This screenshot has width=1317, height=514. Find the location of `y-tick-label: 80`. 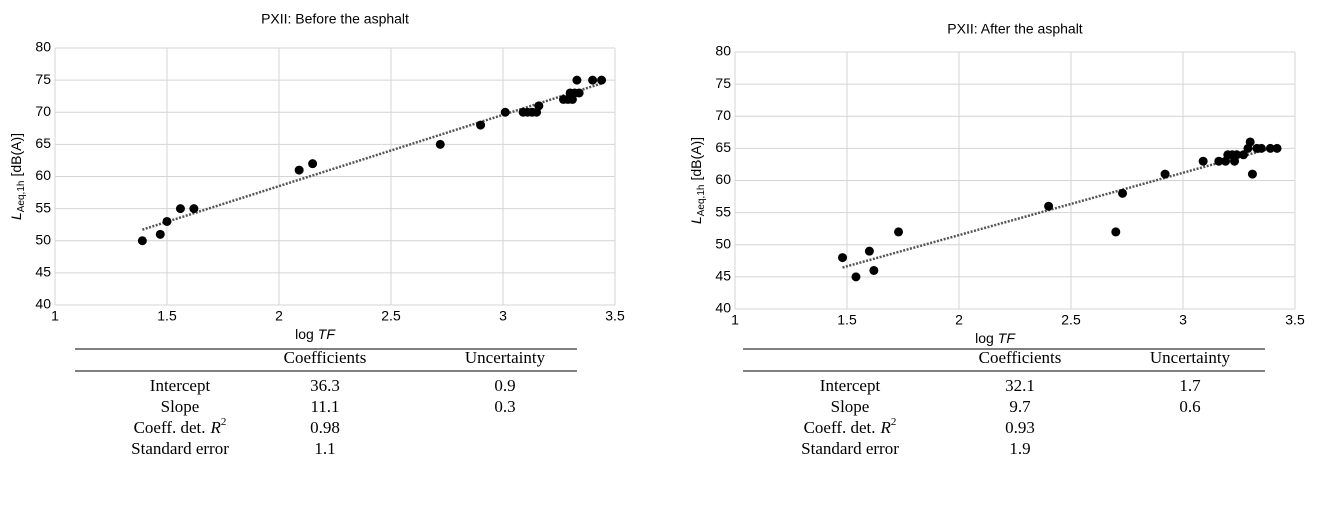

y-tick-label: 80 is located at coordinates (43, 47).